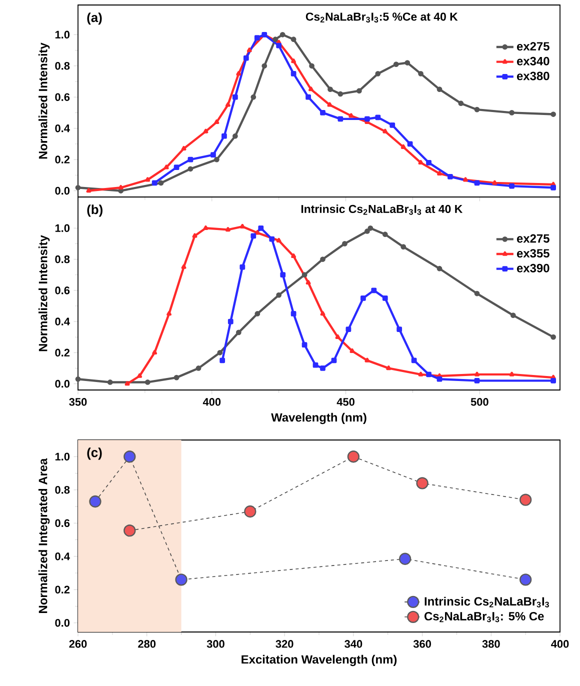 The width and height of the screenshot is (580, 686). What do you see at coordinates (533, 76) in the screenshot?
I see `legend-label: ex380` at bounding box center [533, 76].